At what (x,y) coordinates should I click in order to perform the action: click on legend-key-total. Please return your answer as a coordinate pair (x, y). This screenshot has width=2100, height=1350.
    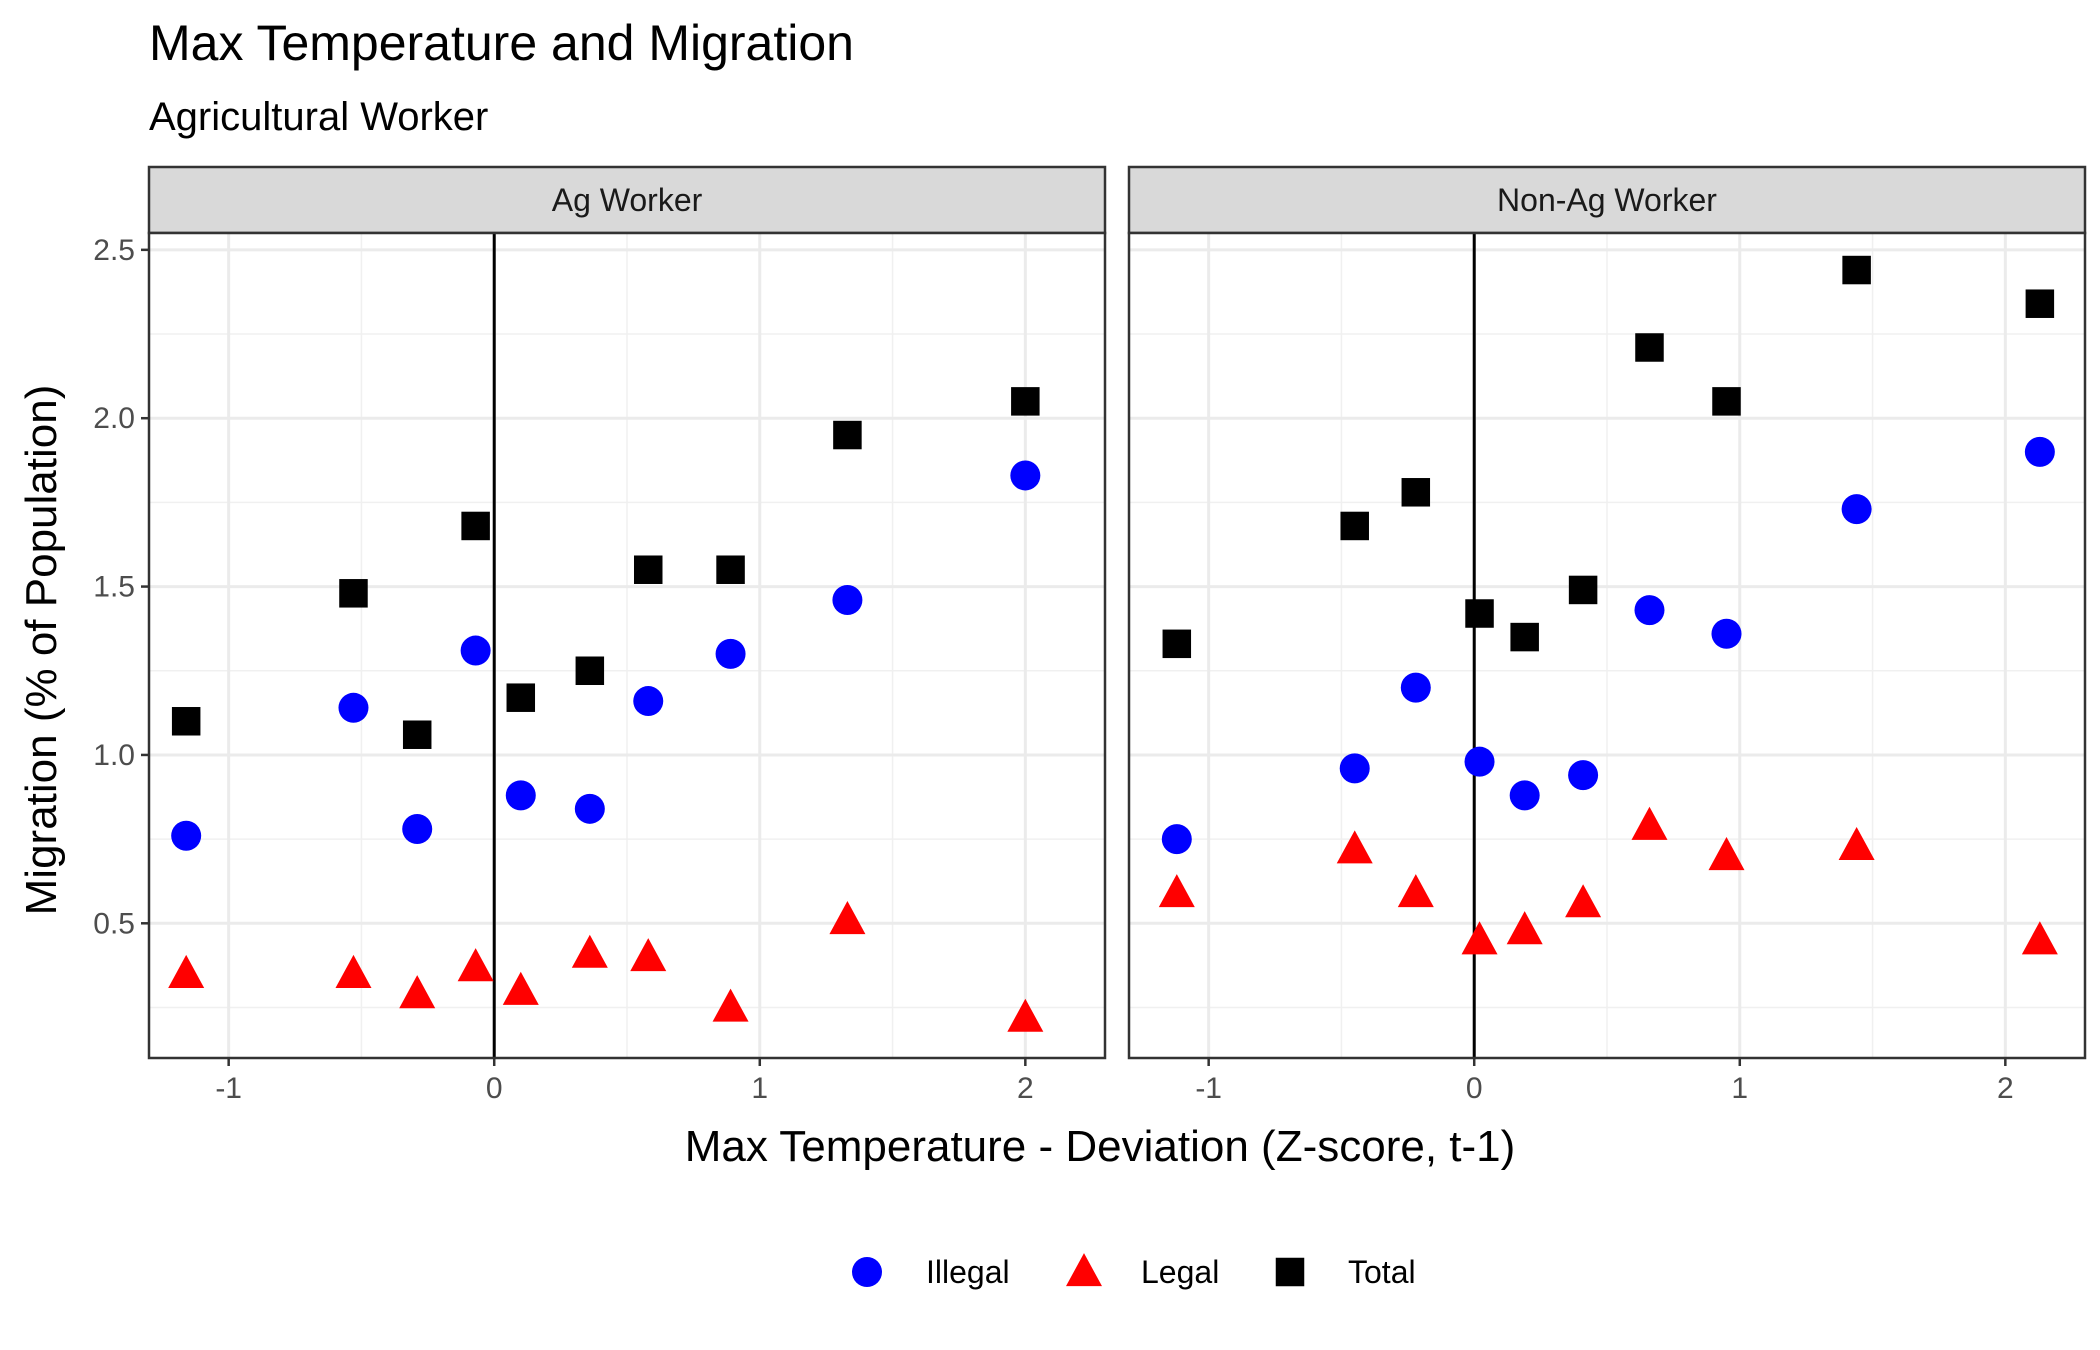
    Looking at the image, I should click on (1290, 1272).